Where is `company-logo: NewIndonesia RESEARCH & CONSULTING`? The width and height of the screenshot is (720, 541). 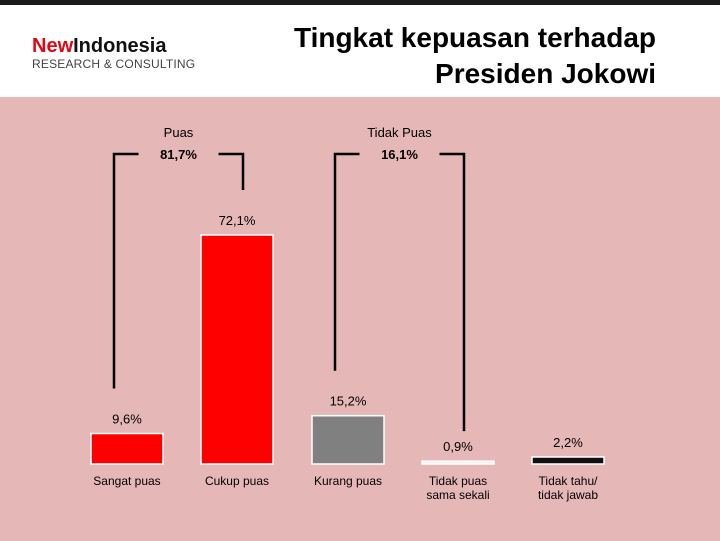
company-logo: NewIndonesia RESEARCH & CONSULTING is located at coordinates (113, 53).